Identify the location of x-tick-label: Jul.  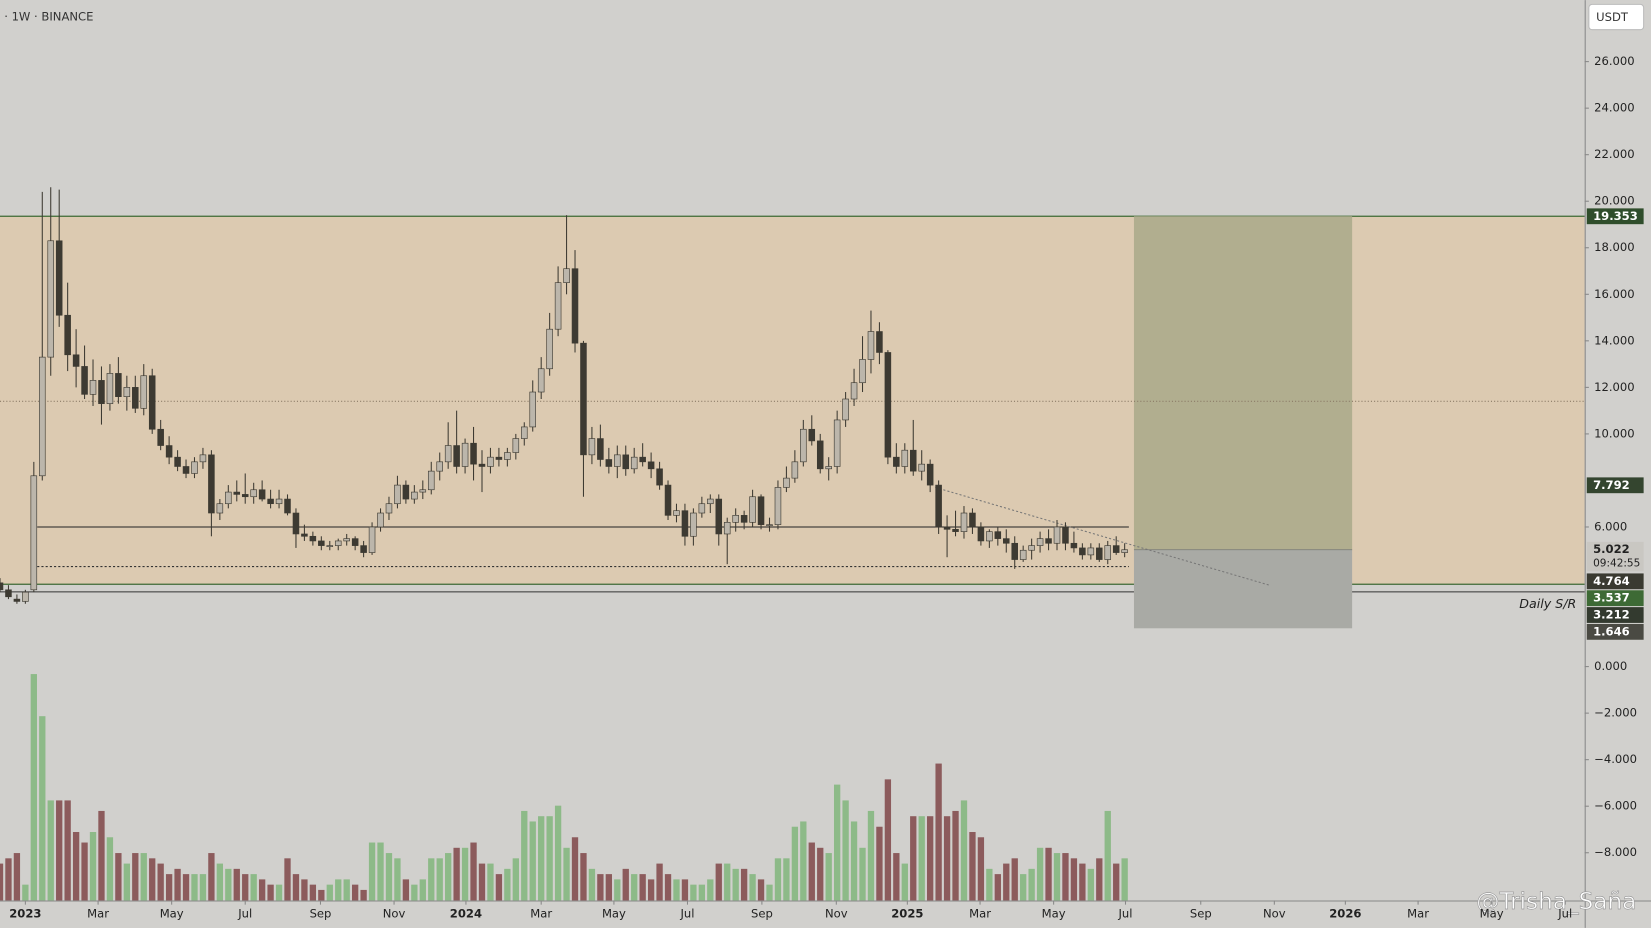
(686, 914).